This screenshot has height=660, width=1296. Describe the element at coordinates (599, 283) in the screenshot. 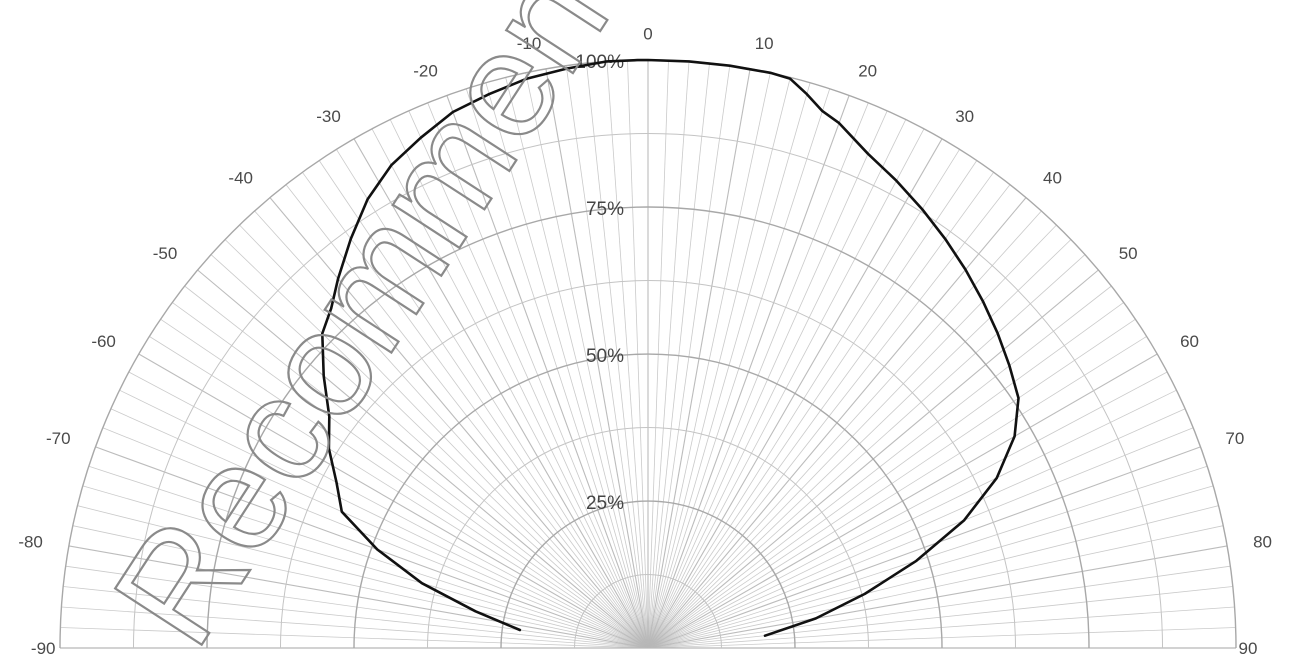

I see `radial-tick-labels: 25%50%75%100%` at that location.